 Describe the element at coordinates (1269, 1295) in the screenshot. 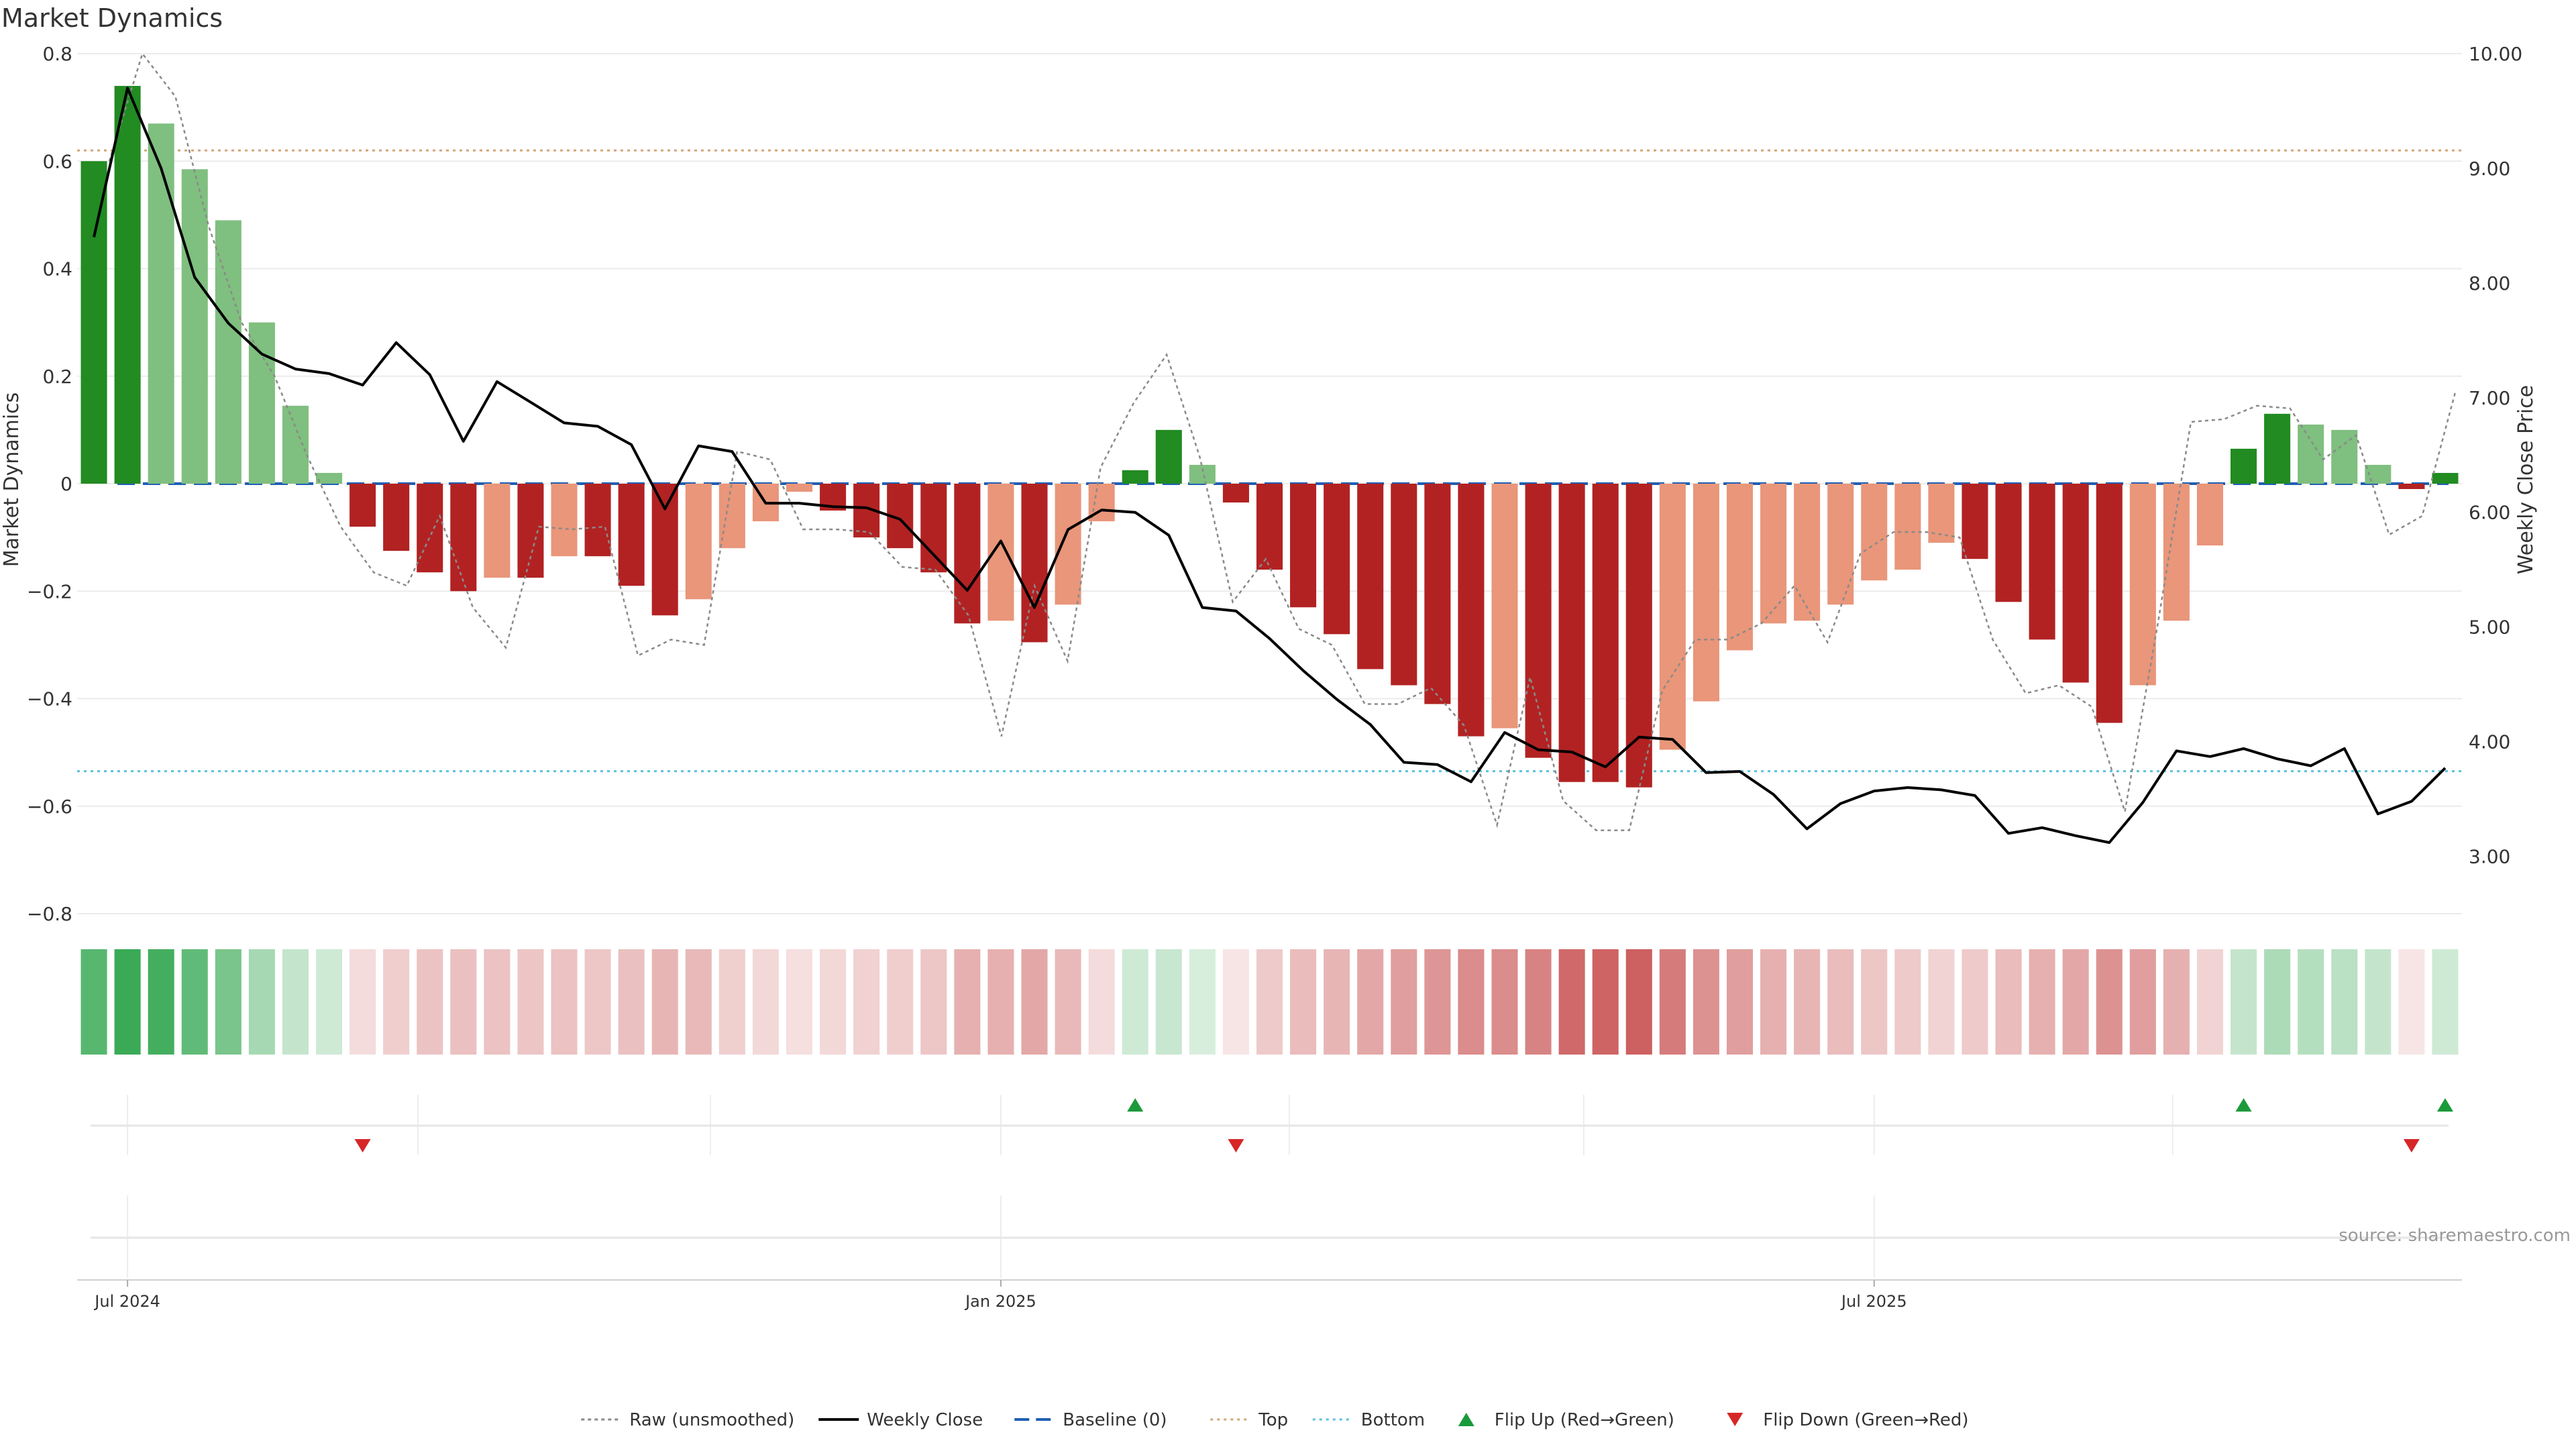

I see `x-axis: Jul 2024 Jan 2025 Jul 2025` at that location.